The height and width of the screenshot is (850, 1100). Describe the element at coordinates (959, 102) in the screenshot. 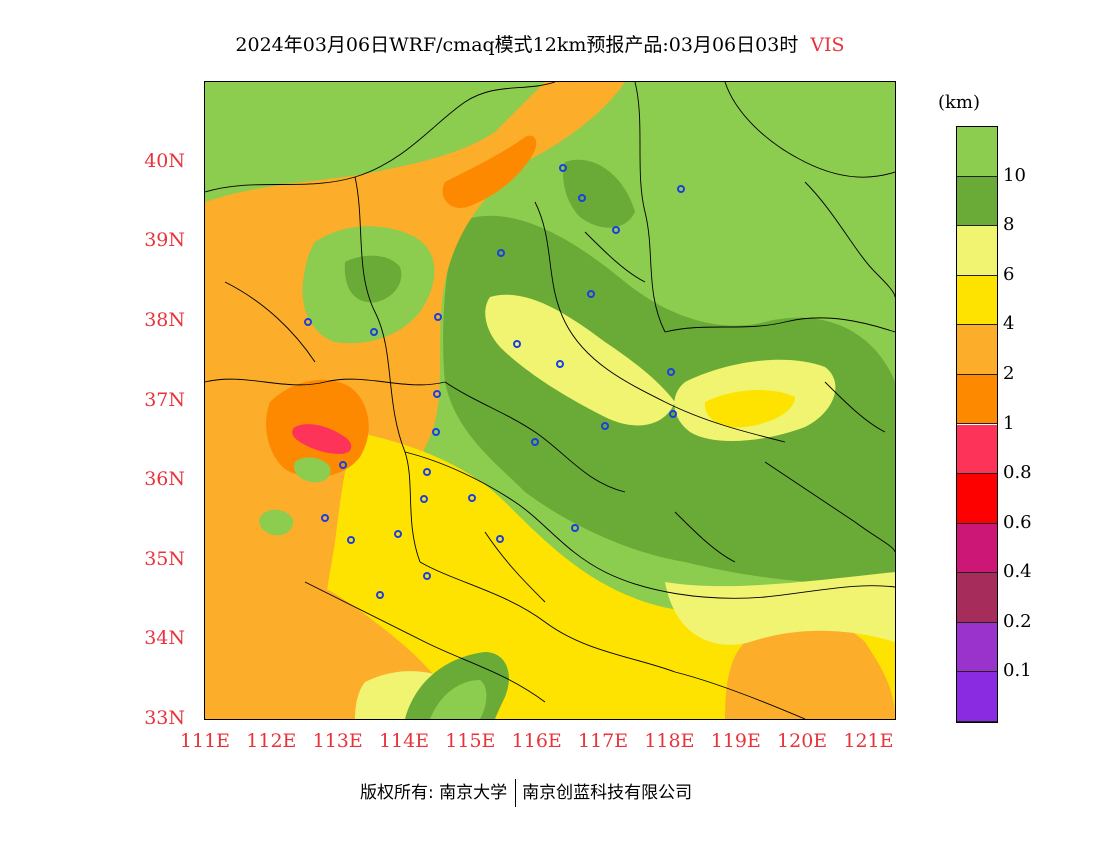

I see `legend-unit: (km)` at that location.